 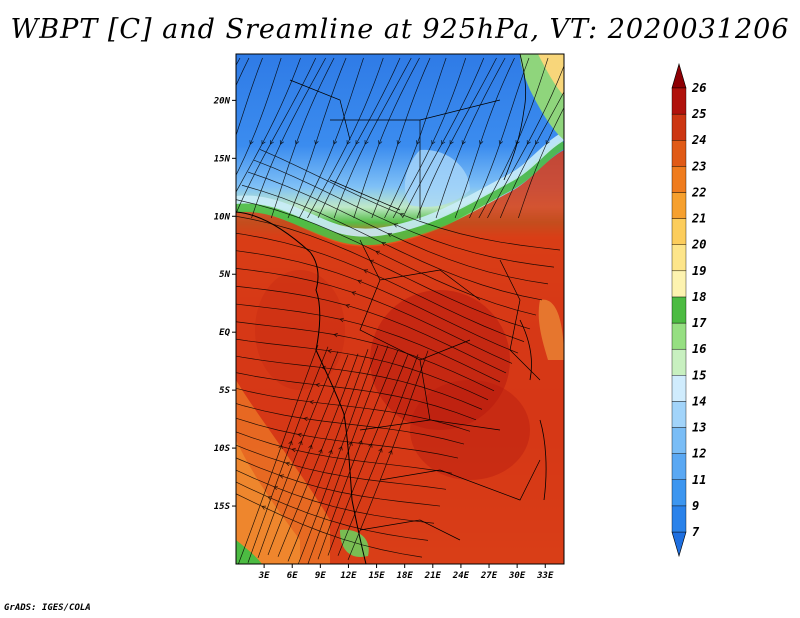 I want to click on colorbar-label: 15, so click(x=699, y=375).